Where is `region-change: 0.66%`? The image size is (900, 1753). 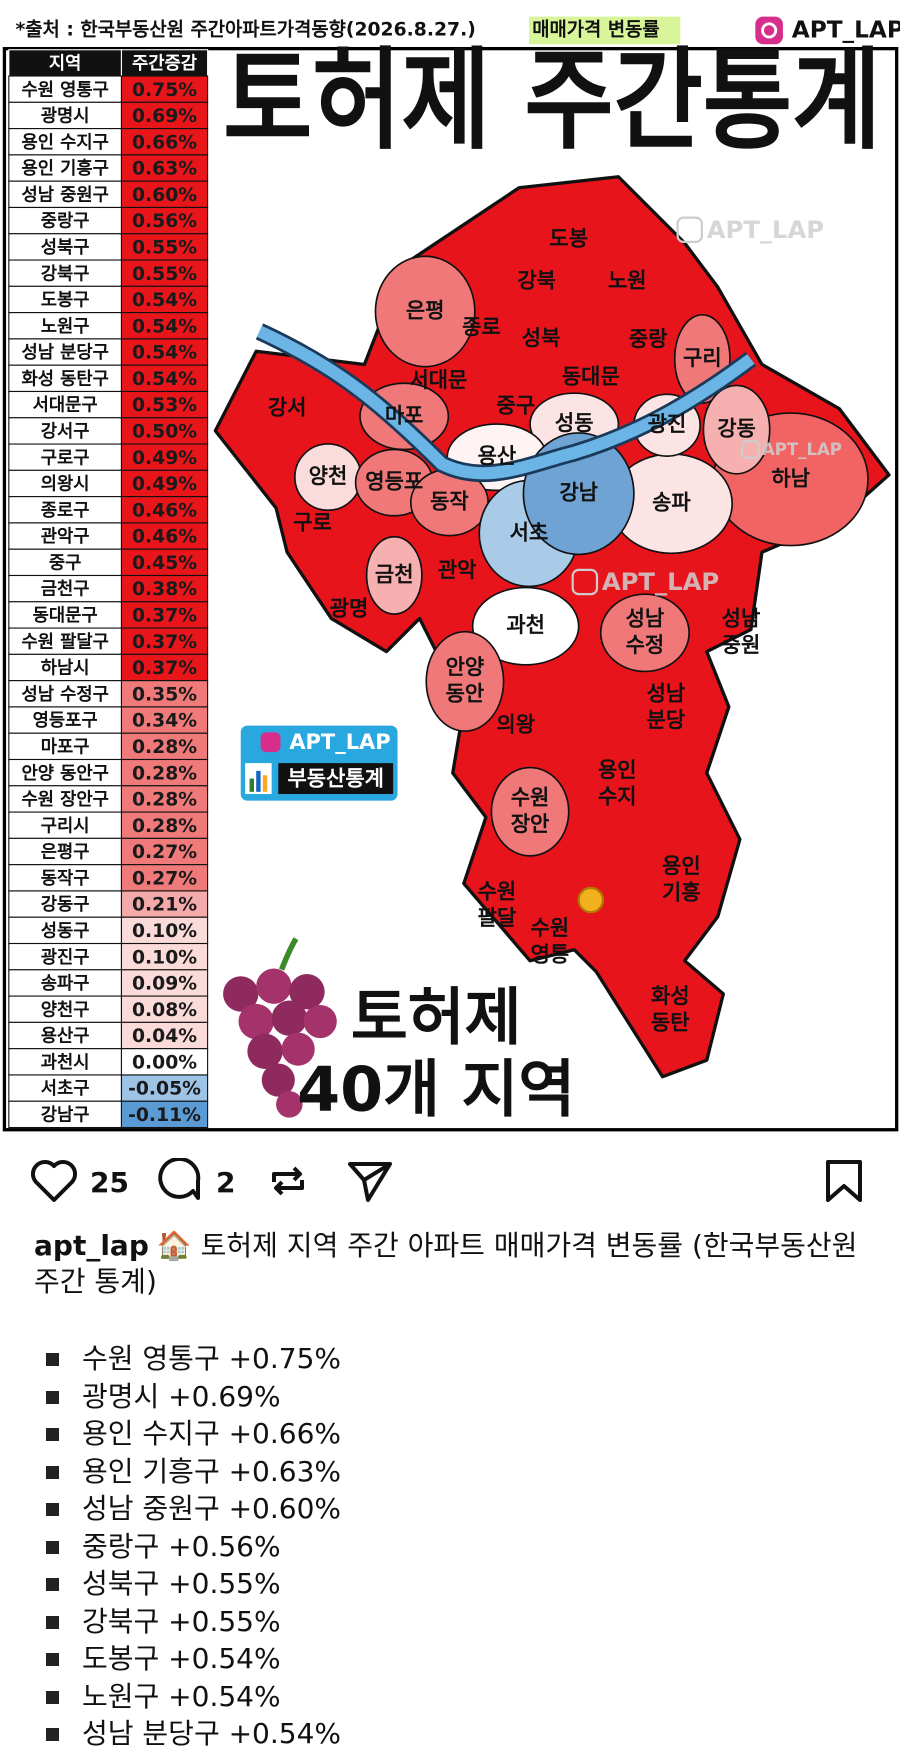
region-change: 0.66% is located at coordinates (164, 142).